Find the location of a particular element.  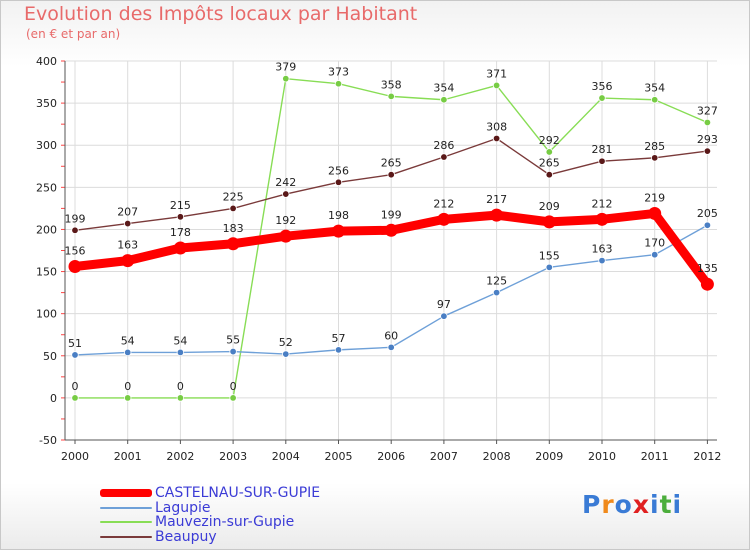

data-label-mauvezin-sur-gupie: 371 is located at coordinates (496, 73).